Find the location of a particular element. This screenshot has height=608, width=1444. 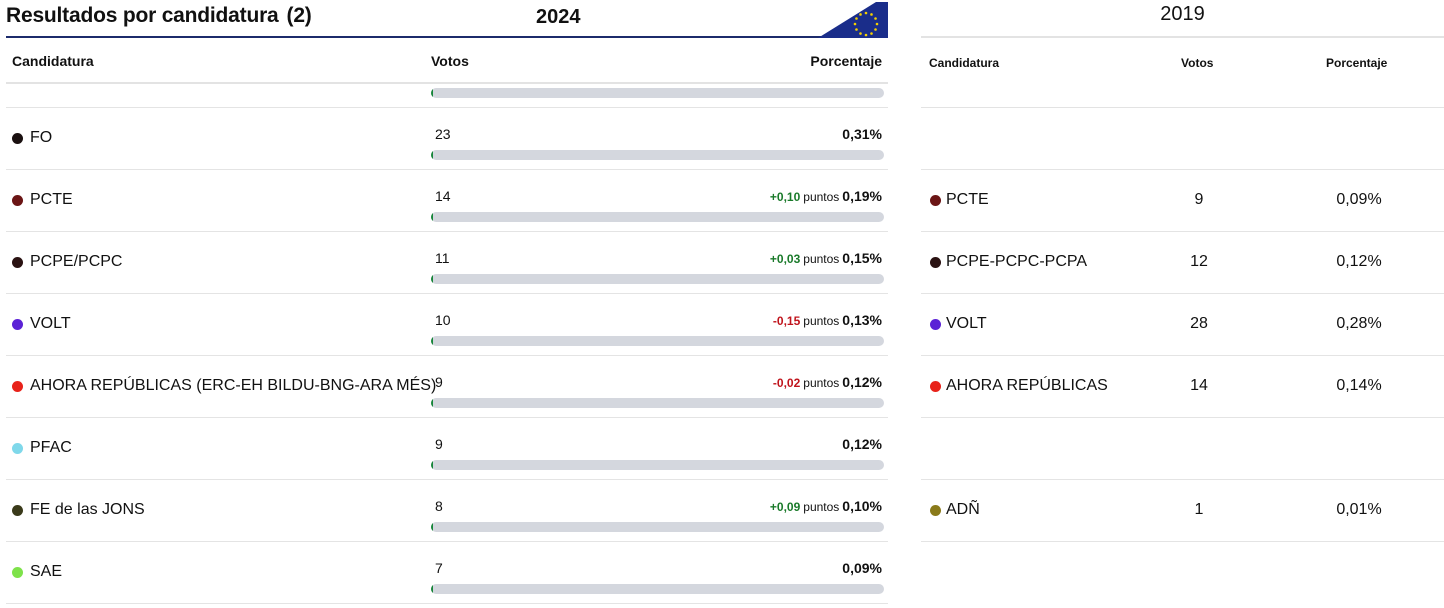

percentage-cell: +0,03 puntos 0,15% is located at coordinates (826, 258).